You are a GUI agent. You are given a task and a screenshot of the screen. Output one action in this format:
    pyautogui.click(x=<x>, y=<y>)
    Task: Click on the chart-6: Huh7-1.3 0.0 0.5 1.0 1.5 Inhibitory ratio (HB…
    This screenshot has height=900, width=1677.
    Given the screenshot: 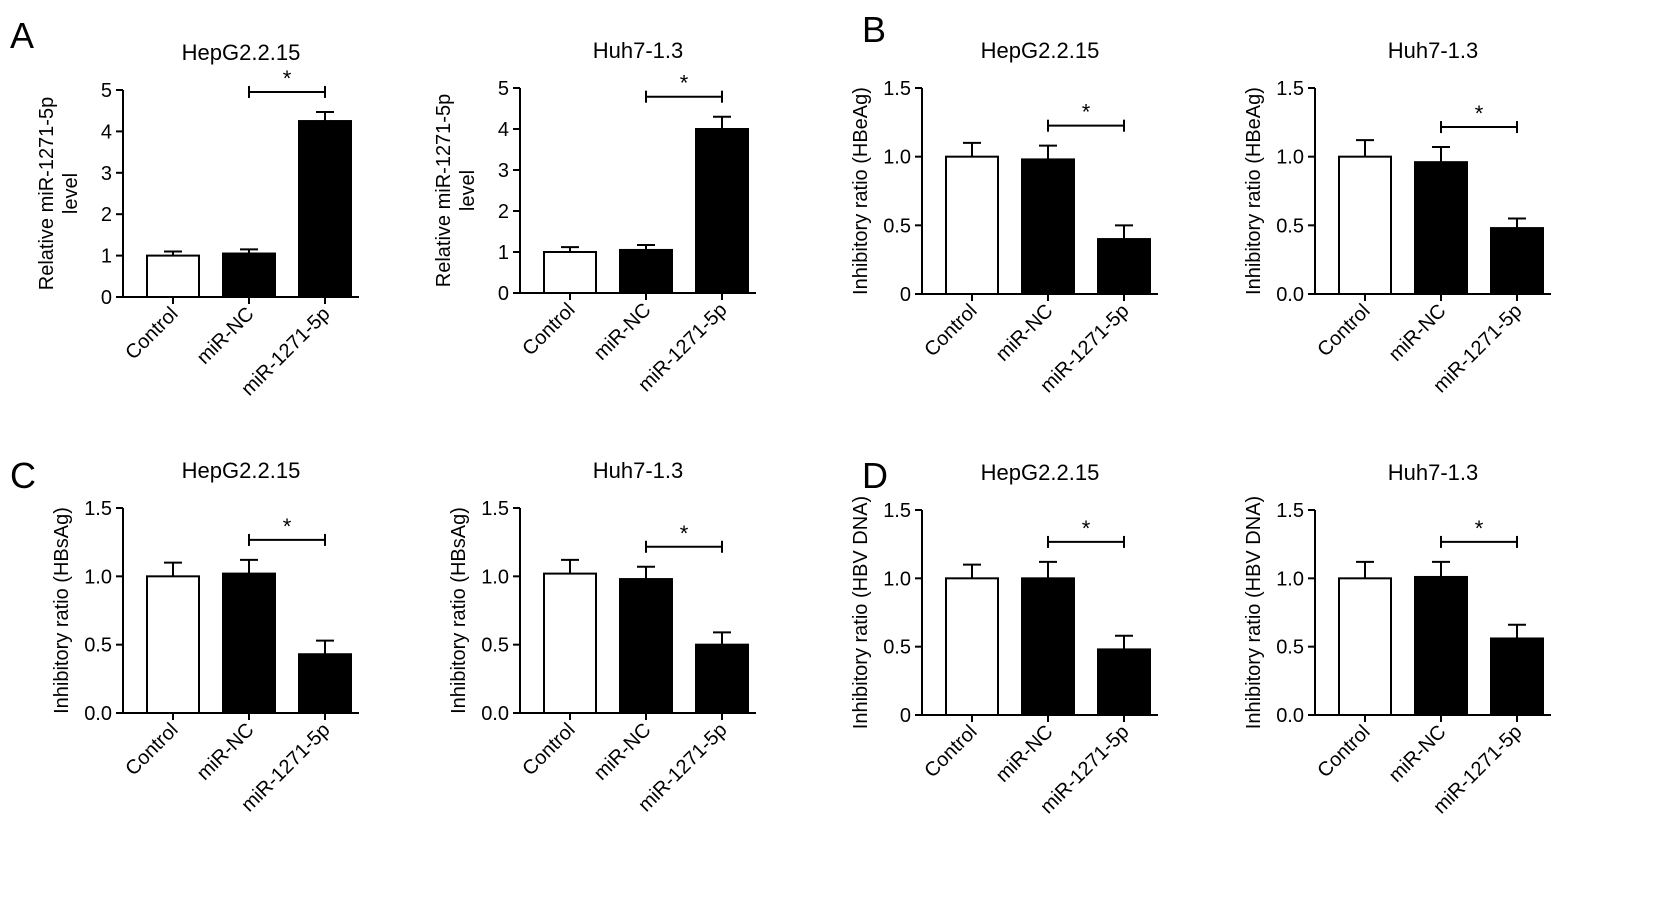 What is the action you would take?
    pyautogui.click(x=602, y=637)
    